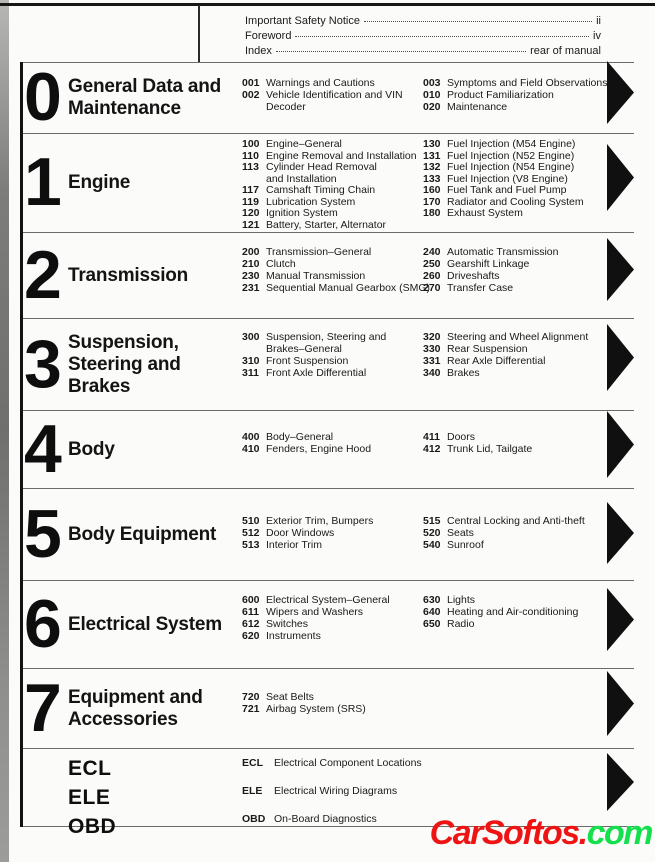 This screenshot has height=862, width=655. I want to click on entry-text: Exhaust System, so click(485, 213).